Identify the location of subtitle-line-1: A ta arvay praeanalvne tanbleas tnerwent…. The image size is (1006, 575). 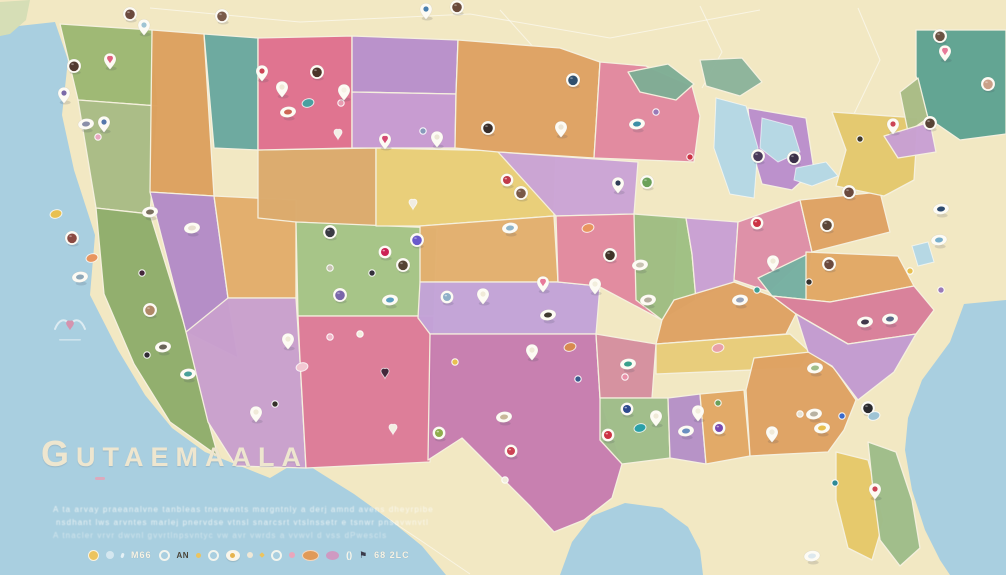
(243, 509).